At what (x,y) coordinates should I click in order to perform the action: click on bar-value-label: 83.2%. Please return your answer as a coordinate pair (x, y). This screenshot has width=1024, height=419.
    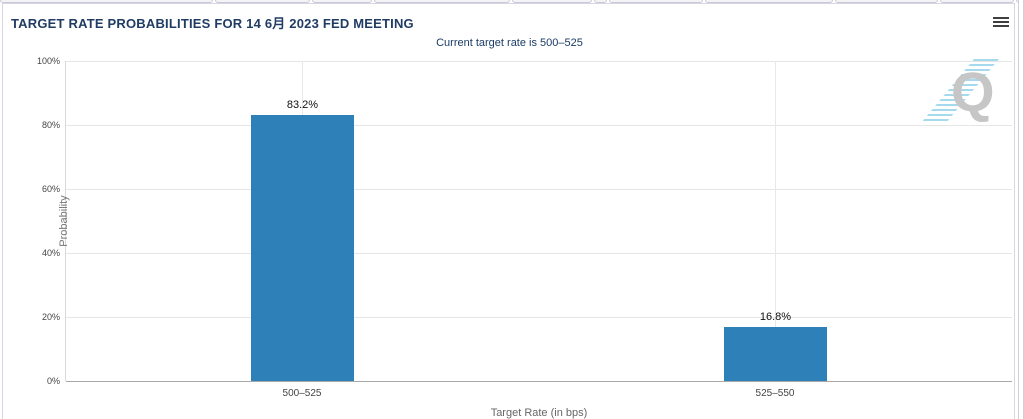
    Looking at the image, I should click on (302, 105).